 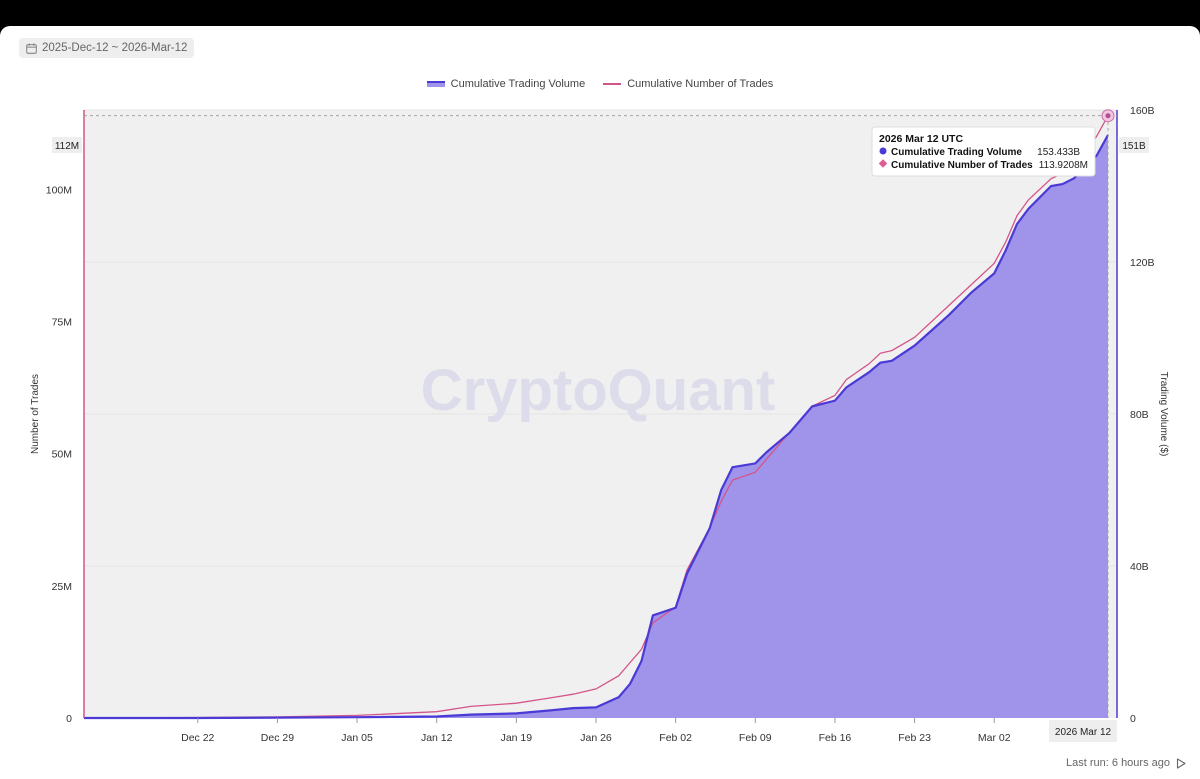 What do you see at coordinates (755, 738) in the screenshot?
I see `x-tick-label: Feb 09` at bounding box center [755, 738].